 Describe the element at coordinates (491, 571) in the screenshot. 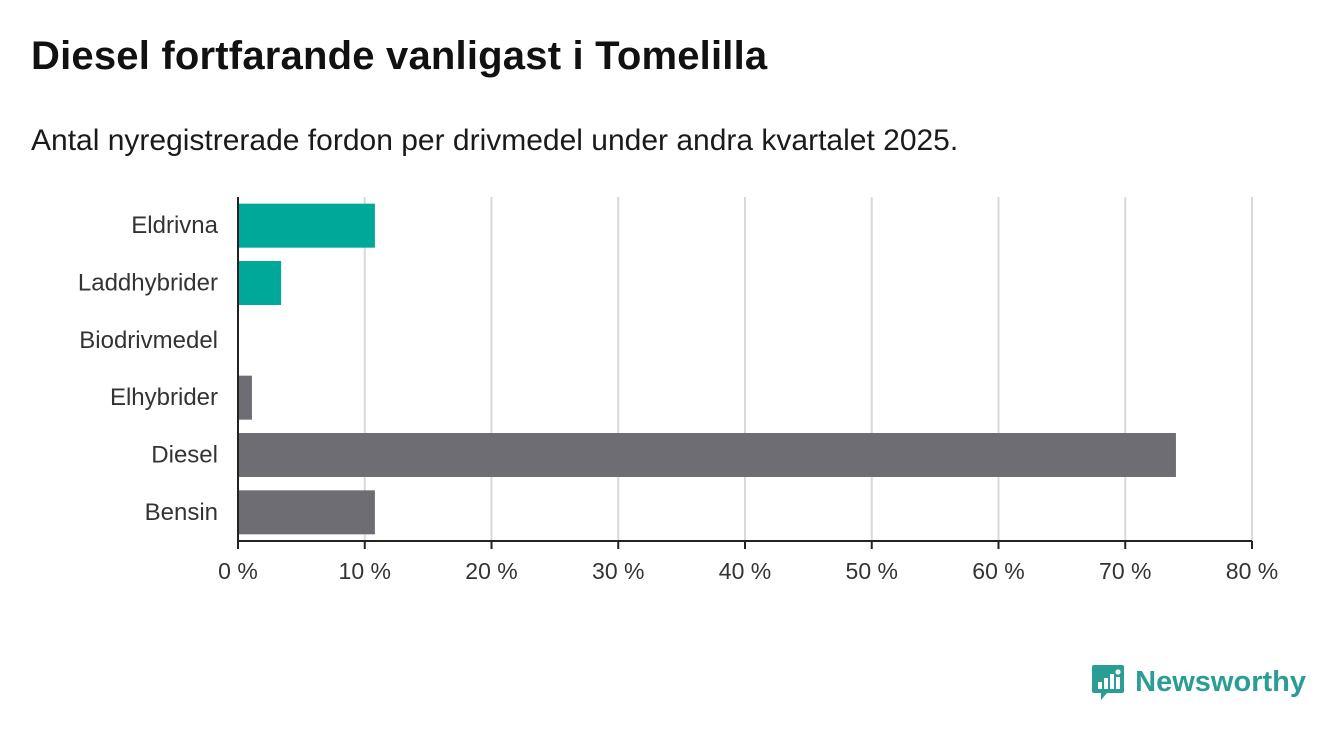

I see `x-tick-label: 20 %` at that location.